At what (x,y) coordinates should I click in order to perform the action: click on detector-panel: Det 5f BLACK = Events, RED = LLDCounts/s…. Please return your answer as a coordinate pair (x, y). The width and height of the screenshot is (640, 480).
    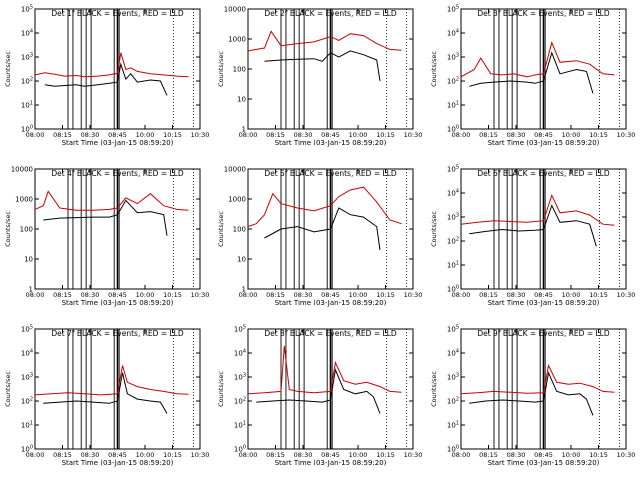
    Looking at the image, I should click on (319, 237).